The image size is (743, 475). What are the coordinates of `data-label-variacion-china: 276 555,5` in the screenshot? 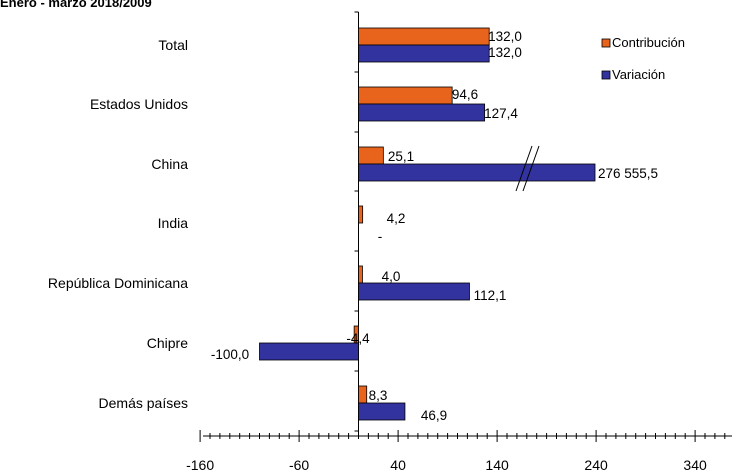 It's located at (628, 173).